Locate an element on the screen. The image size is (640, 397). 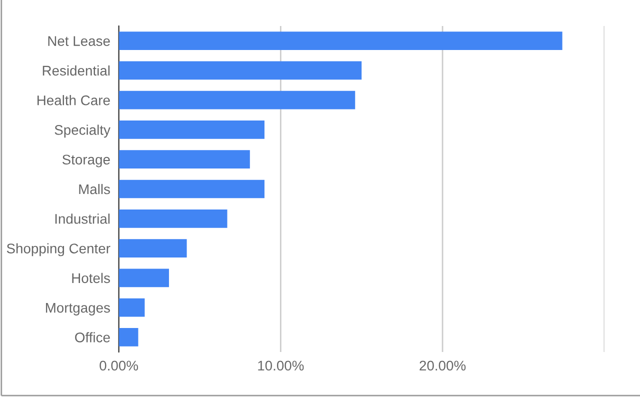
y-tick-label: Office is located at coordinates (92, 337).